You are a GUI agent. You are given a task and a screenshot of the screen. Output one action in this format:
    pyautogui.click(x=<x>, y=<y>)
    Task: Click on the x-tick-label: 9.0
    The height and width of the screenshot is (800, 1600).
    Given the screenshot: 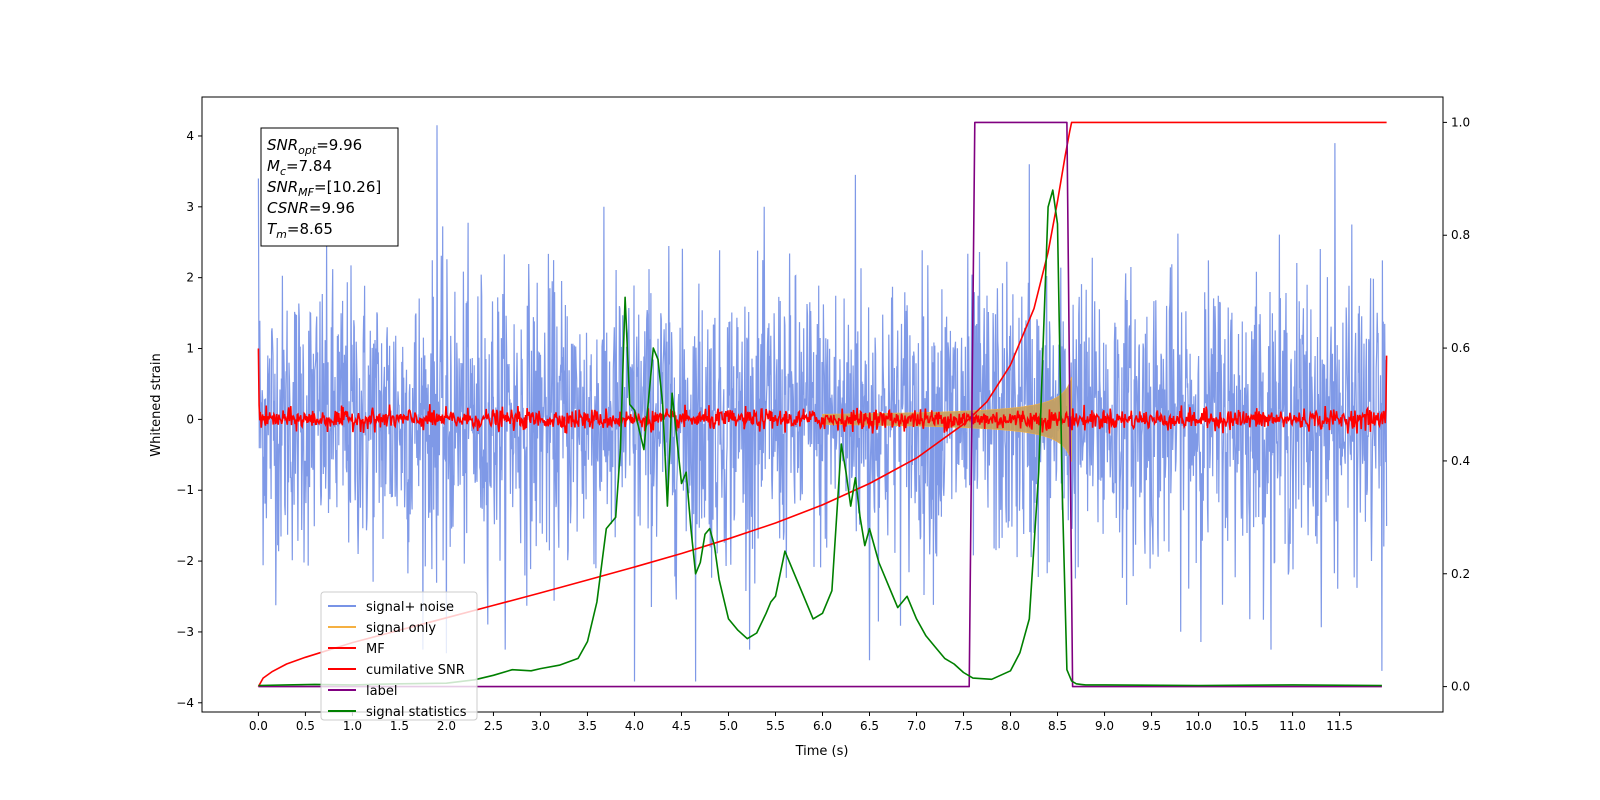 What is the action you would take?
    pyautogui.click(x=1104, y=726)
    